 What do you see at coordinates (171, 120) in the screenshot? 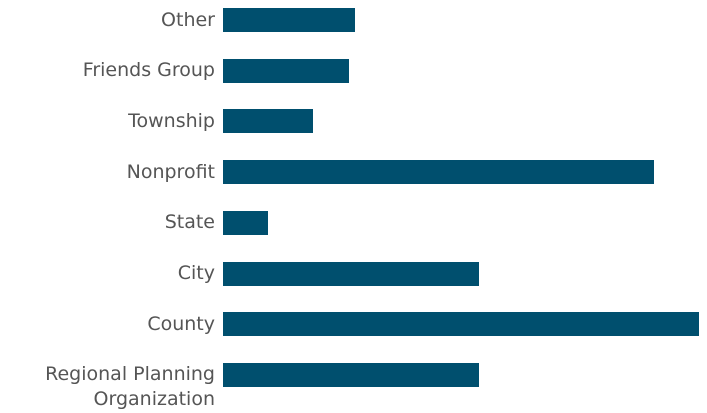
I see `category-label: Township` at bounding box center [171, 120].